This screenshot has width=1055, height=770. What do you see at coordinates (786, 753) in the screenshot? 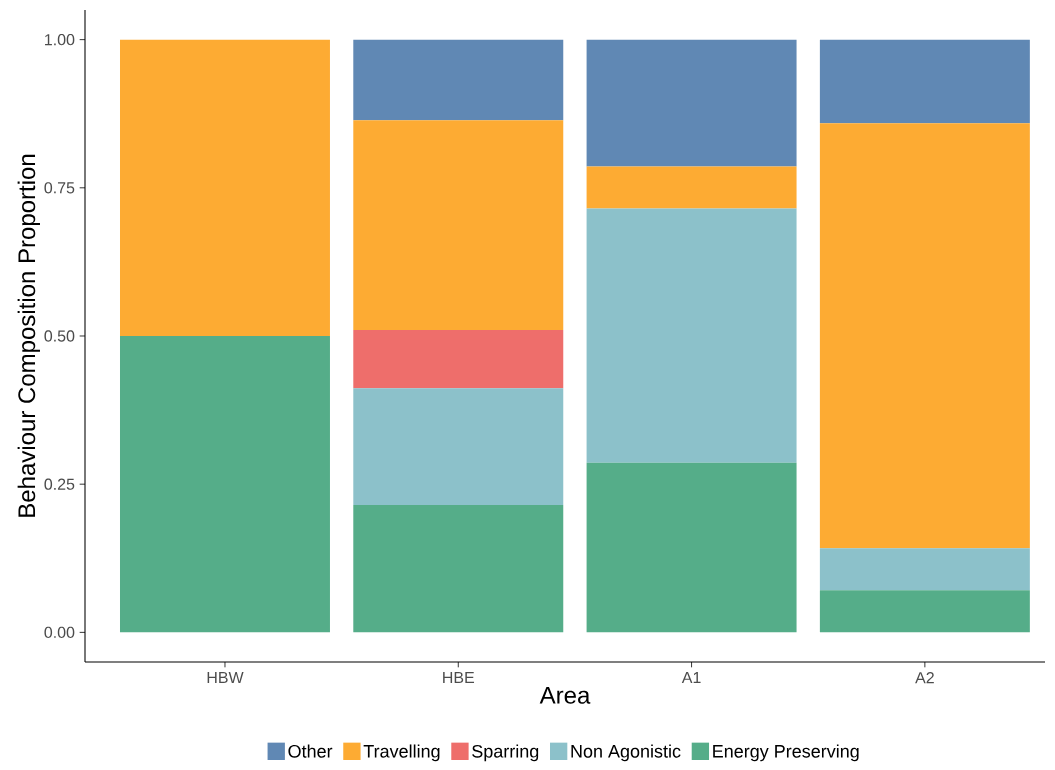
I see `legend-label: Energy Preserving` at bounding box center [786, 753].